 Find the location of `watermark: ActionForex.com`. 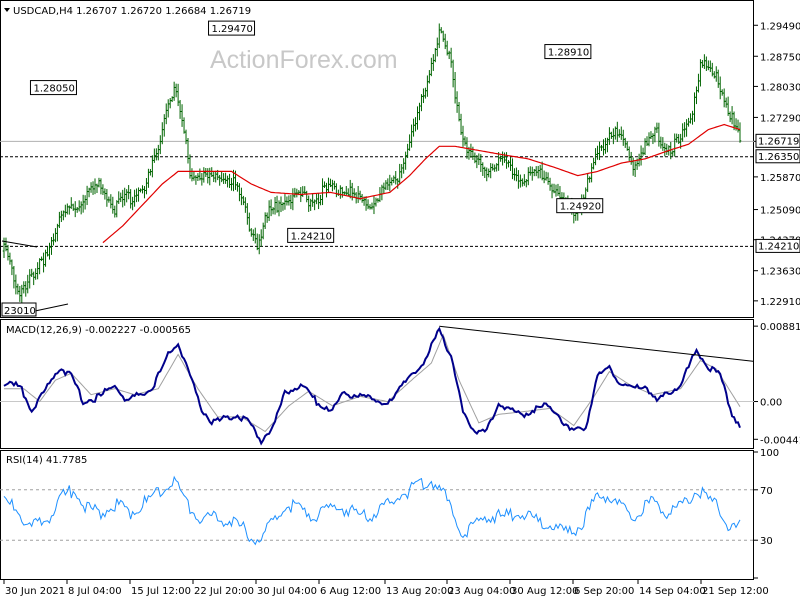

watermark: ActionForex.com is located at coordinates (304, 60).